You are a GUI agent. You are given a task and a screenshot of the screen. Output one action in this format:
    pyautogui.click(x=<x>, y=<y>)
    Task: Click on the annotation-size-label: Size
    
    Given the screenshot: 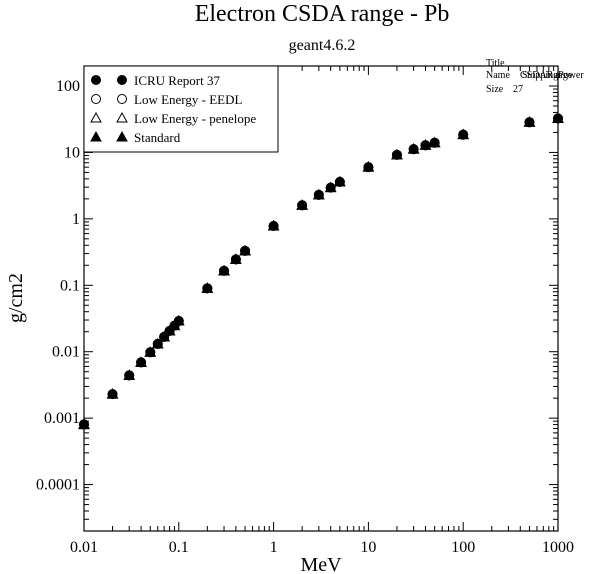 What is the action you would take?
    pyautogui.click(x=495, y=89)
    